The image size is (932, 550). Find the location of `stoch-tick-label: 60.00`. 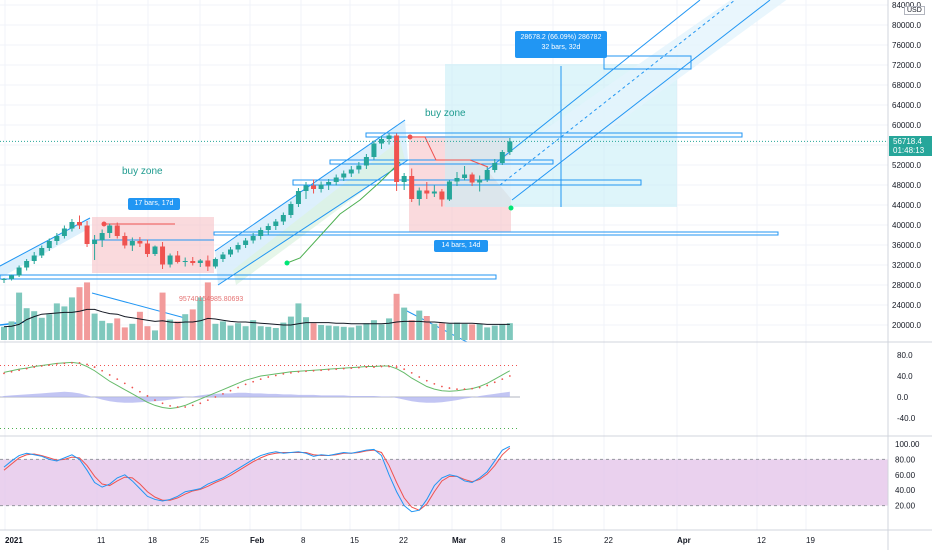

stoch-tick-label: 60.00 is located at coordinates (905, 475).